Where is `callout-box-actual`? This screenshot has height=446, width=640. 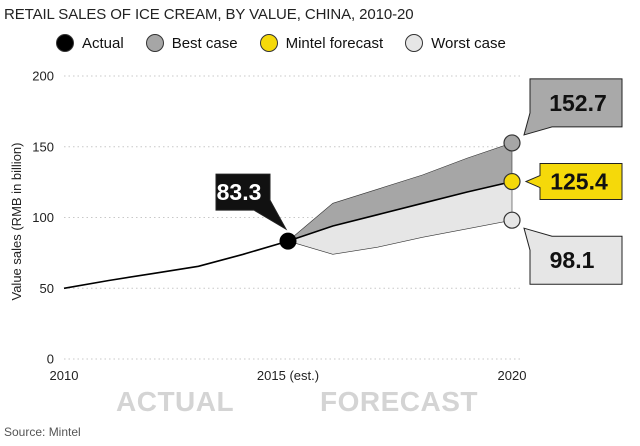 callout-box-actual is located at coordinates (251, 202).